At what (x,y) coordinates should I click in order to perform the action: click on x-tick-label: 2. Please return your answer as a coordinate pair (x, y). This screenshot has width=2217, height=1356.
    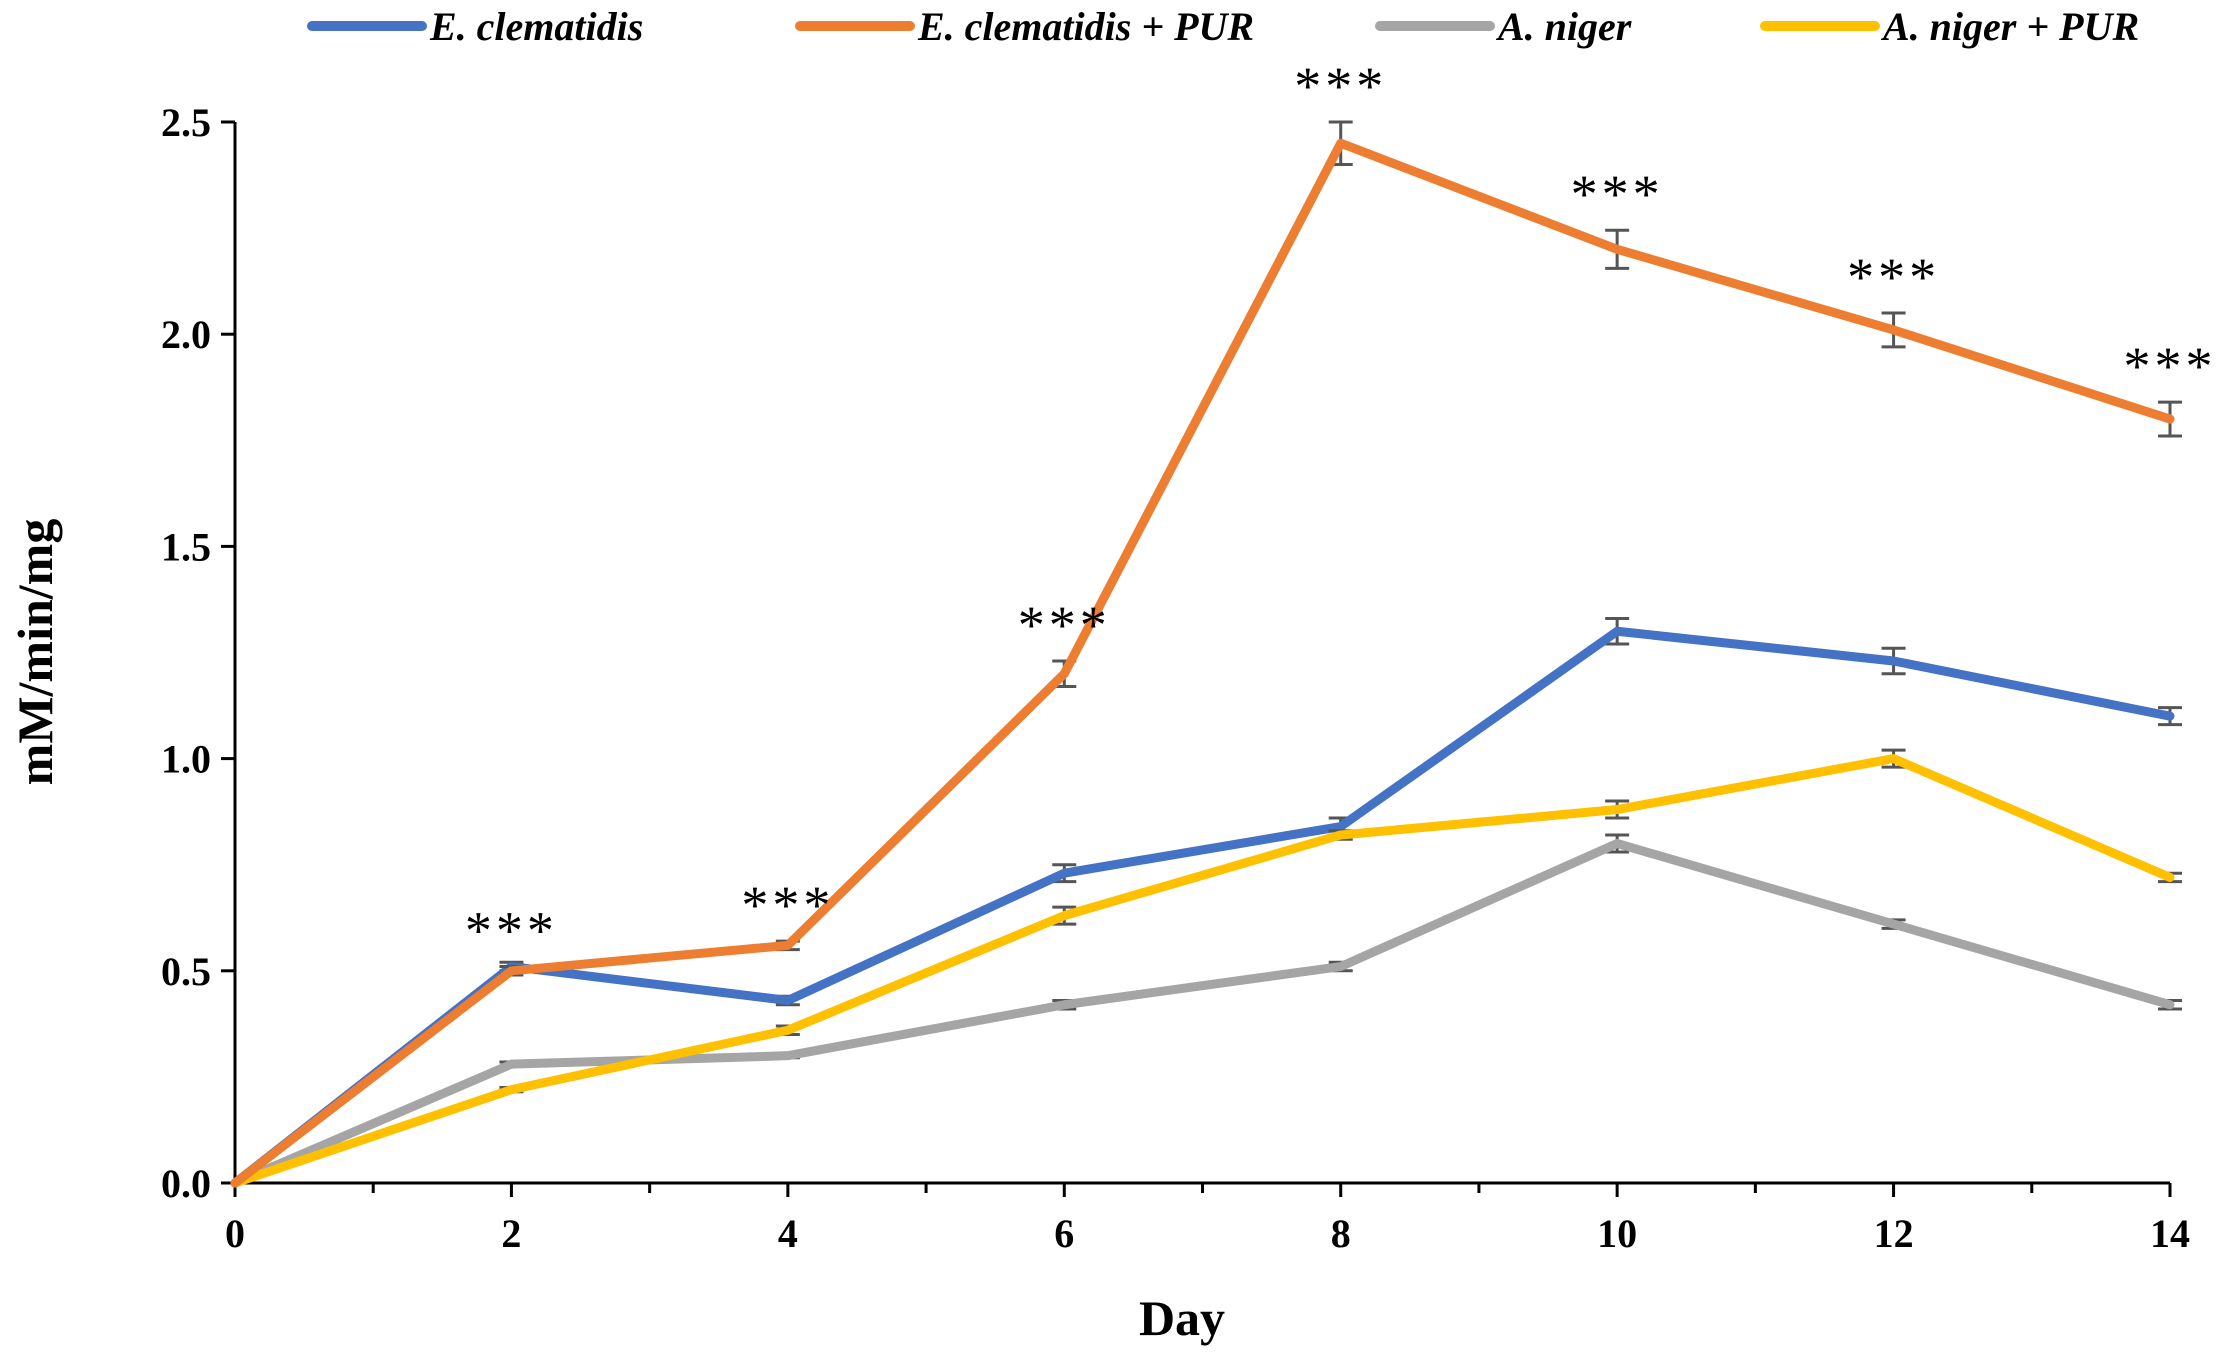
    Looking at the image, I should click on (511, 1233).